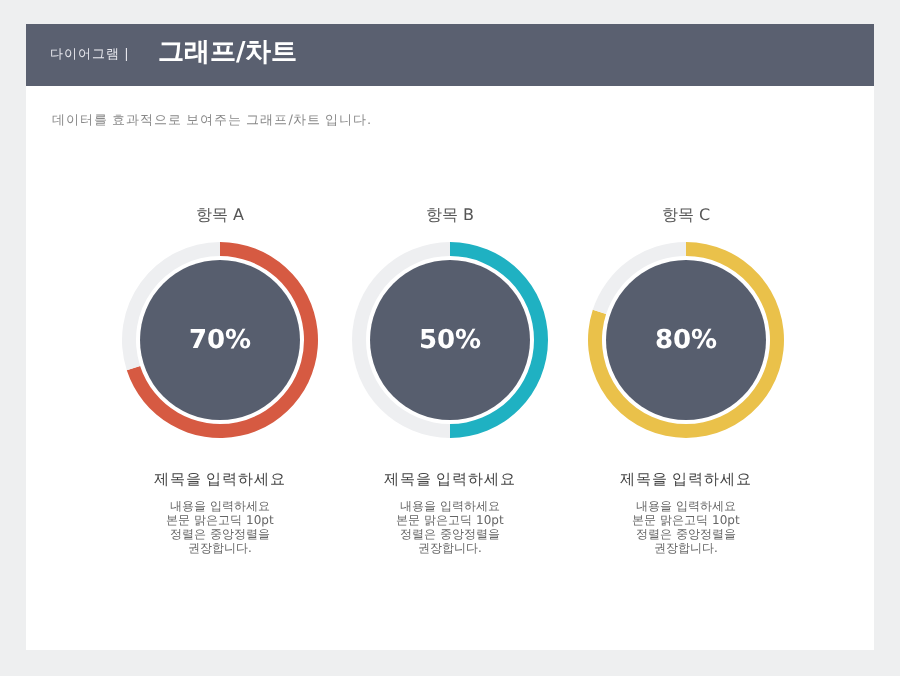 The image size is (900, 676). I want to click on chart-title: 항목 B, so click(450, 215).